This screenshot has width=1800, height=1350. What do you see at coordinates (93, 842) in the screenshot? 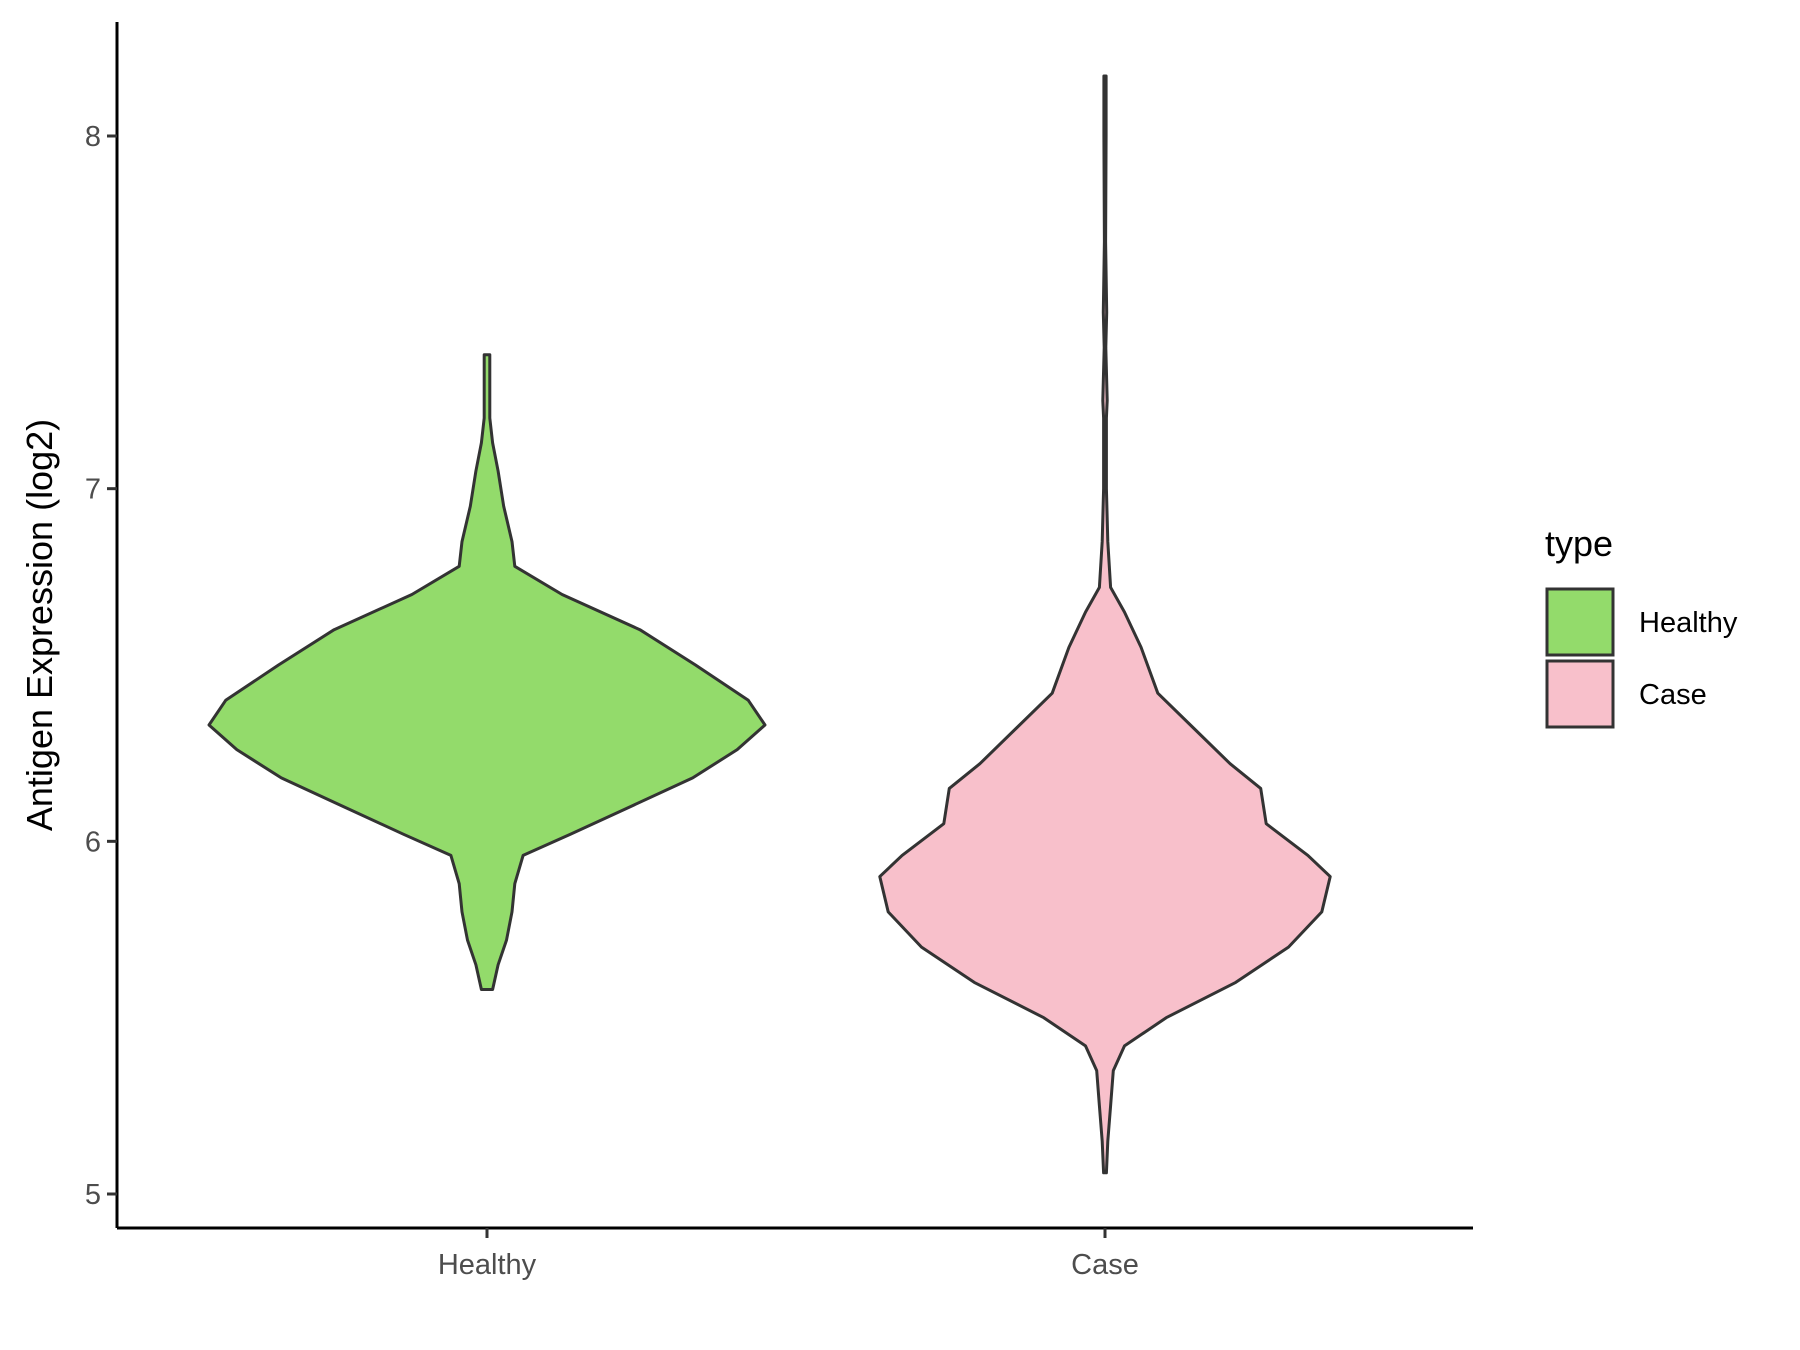
I see `y-tick-label-6: 6` at bounding box center [93, 842].